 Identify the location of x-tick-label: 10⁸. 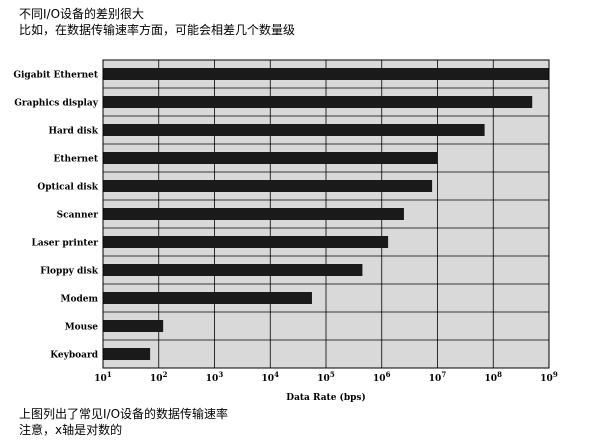
(494, 377).